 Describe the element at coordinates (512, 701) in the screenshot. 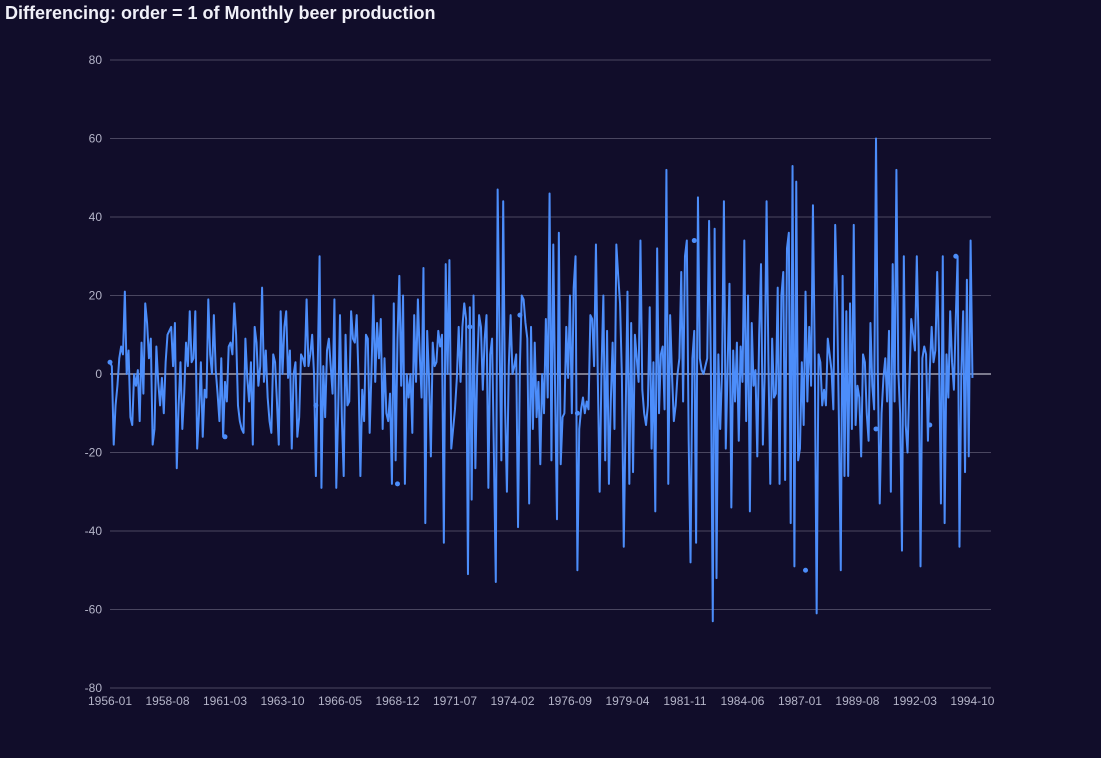

I see `x-tick-label: 1974-02` at that location.